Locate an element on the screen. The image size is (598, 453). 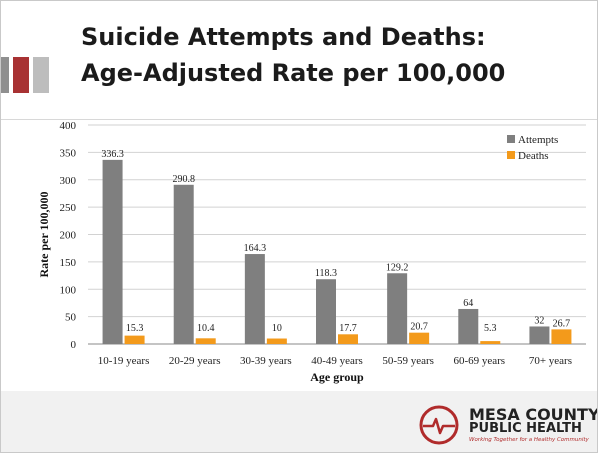
data-label-deaths: 17.7 is located at coordinates (348, 328).